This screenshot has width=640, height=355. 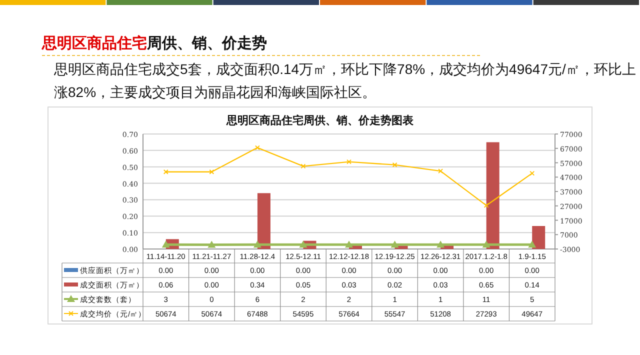 What do you see at coordinates (345, 81) in the screenshot?
I see `text: 思明区商品住宅成交5套，成交面积0.14万㎡，环比下降78%，成交均价为49647元/㎡，环比上涨82%，主要成交项目为丽晶花园和海峡国际社区。` at bounding box center [345, 81].